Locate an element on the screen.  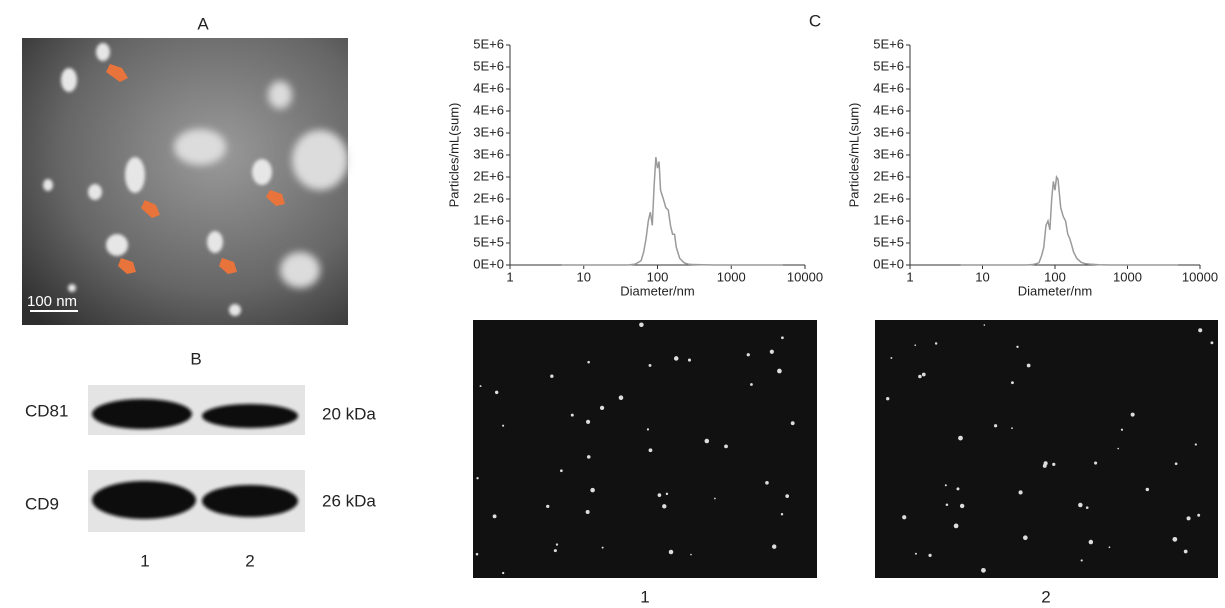
row-label: CD9 is located at coordinates (42, 503).